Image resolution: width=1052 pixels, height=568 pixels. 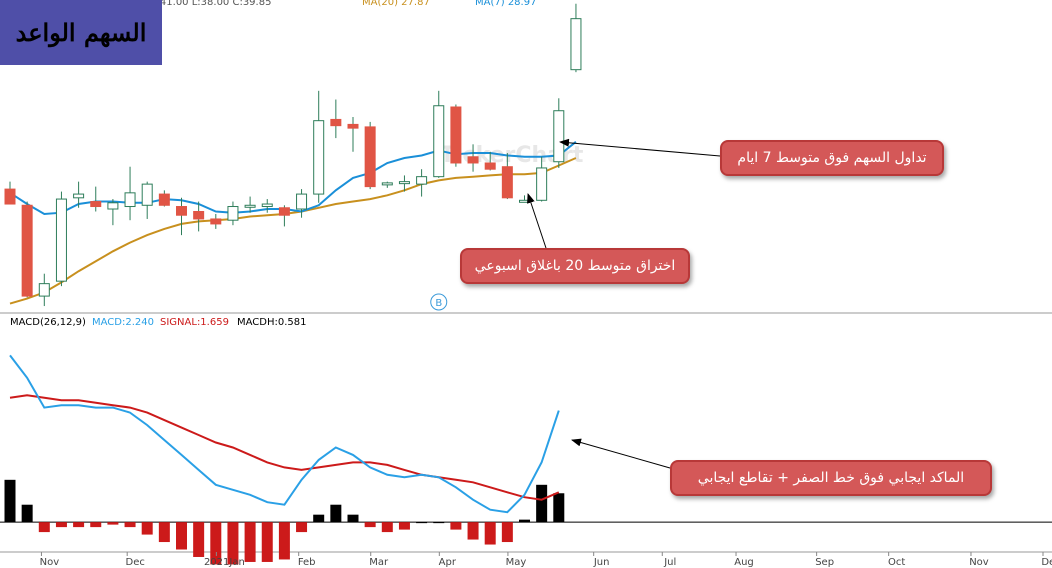 I want to click on x-tick-label: Feb, so click(x=307, y=562).